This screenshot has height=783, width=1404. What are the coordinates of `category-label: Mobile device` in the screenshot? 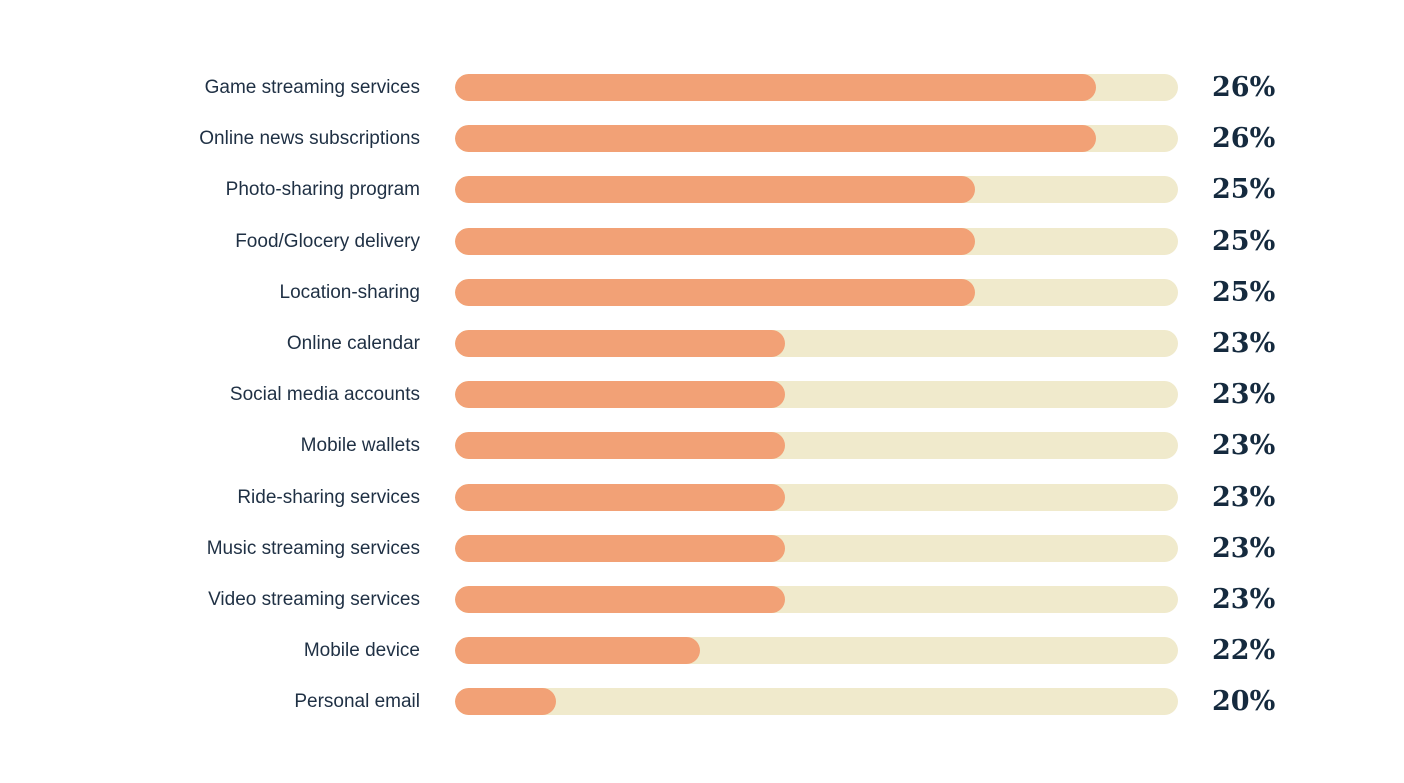 It's located at (361, 651).